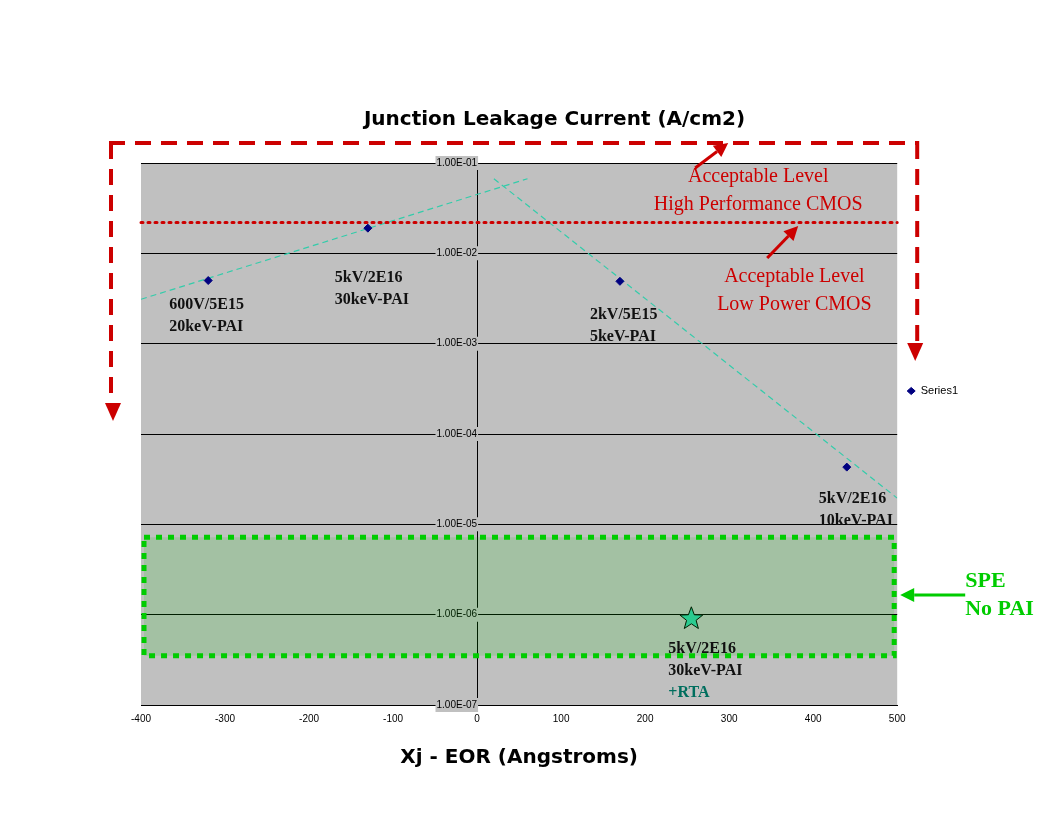 The height and width of the screenshot is (819, 1054). I want to click on x-axis-title: Xj - EOR (Angstroms), so click(519, 756).